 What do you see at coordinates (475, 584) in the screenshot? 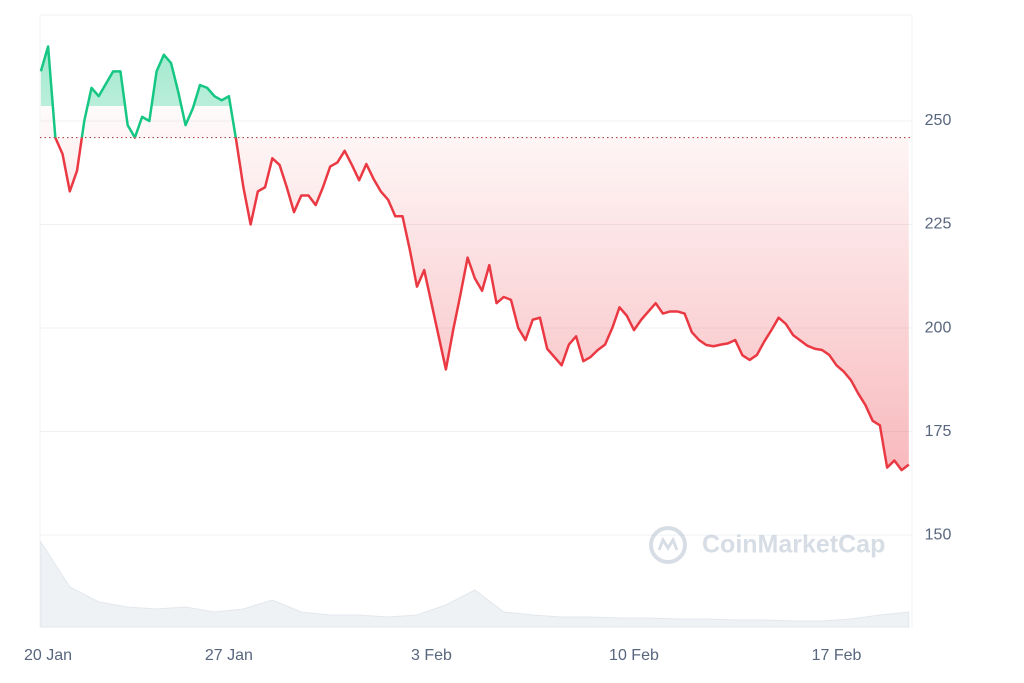
I see `volume-area` at bounding box center [475, 584].